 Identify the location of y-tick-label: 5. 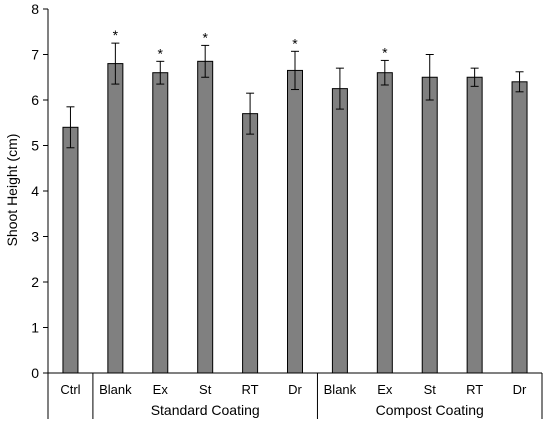
(35, 146).